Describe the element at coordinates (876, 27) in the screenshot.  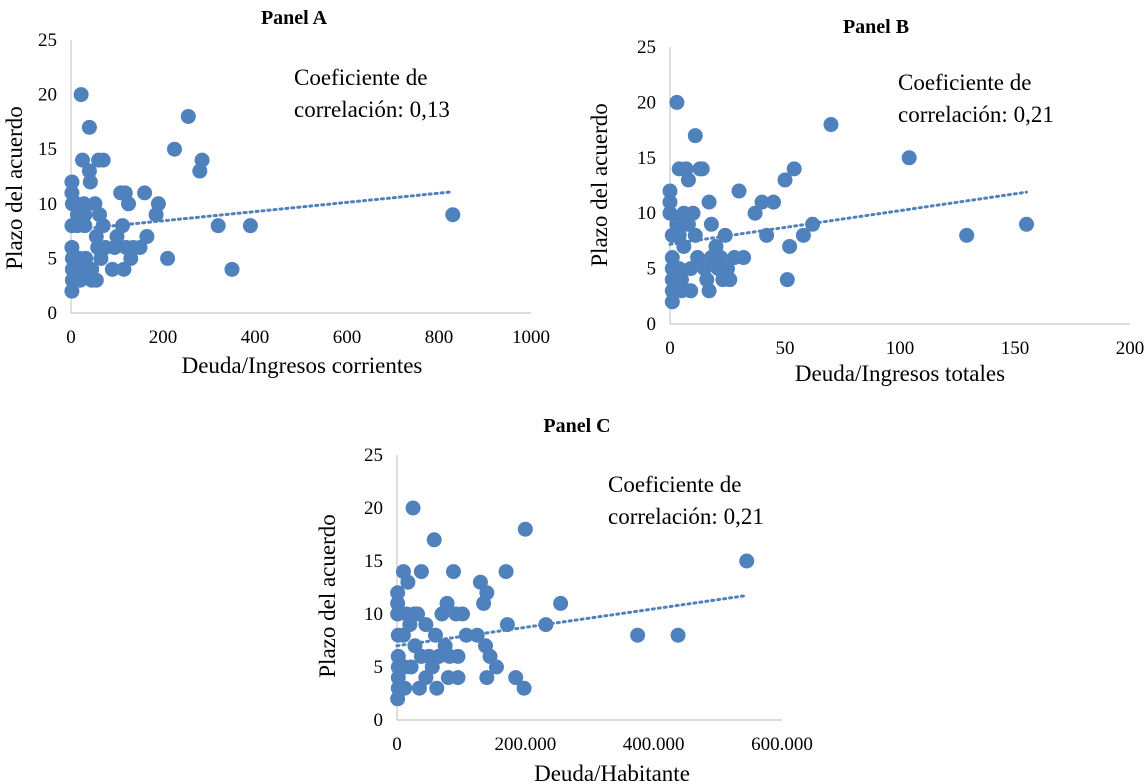
I see `panel-b-title: Panel B` at that location.